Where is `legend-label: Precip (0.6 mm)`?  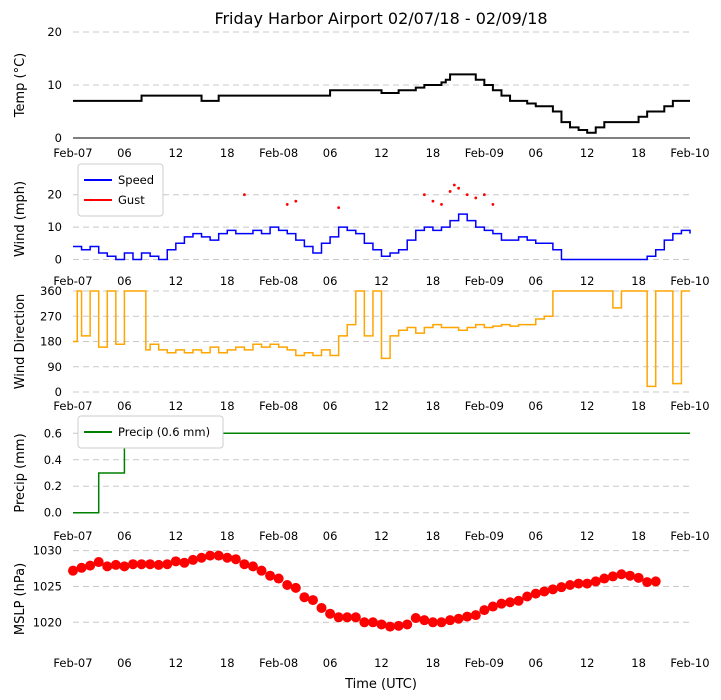
legend-label: Precip (0.6 mm) is located at coordinates (164, 432).